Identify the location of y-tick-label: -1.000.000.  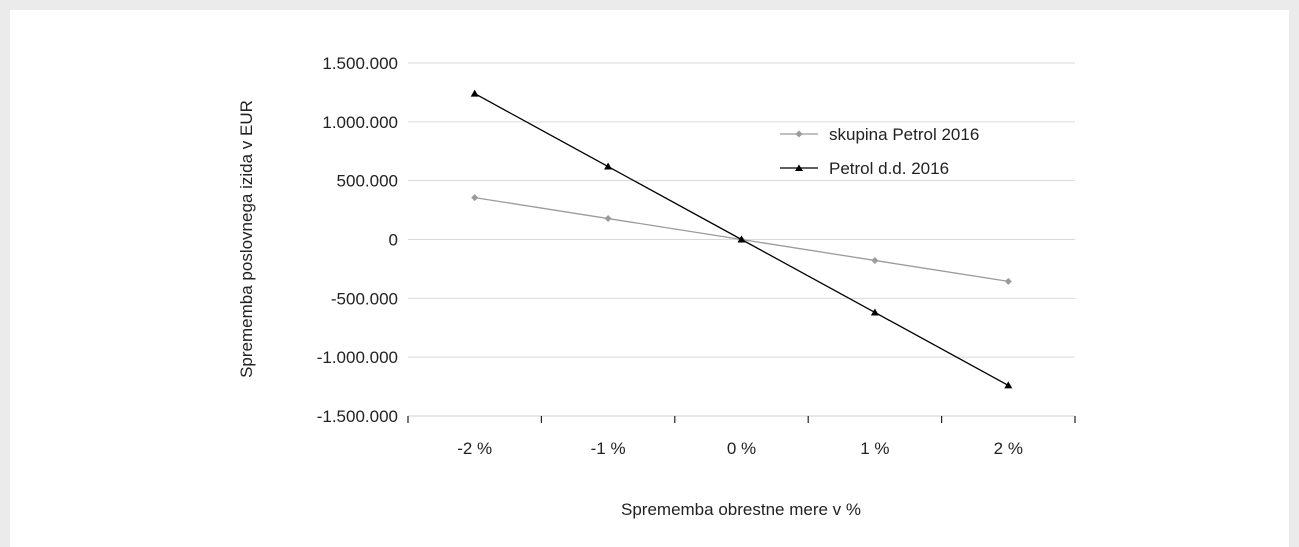
(357, 357).